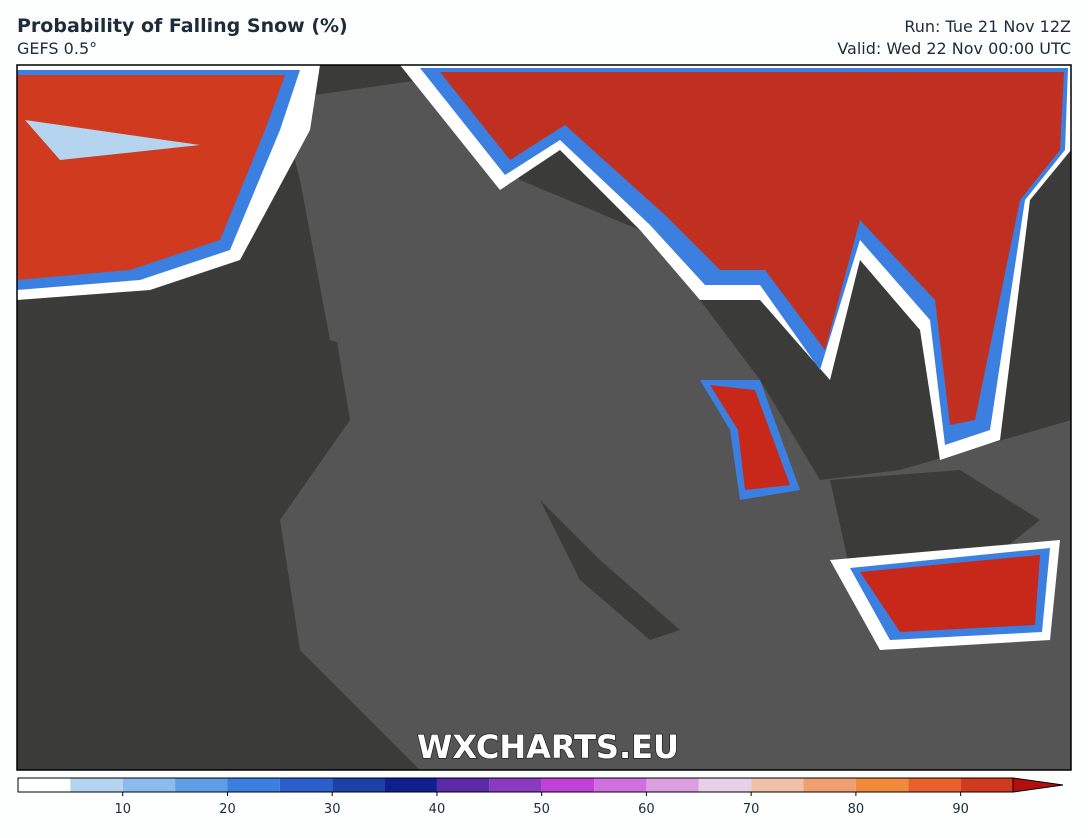  I want to click on colorbar-tick-label: 90, so click(960, 809).